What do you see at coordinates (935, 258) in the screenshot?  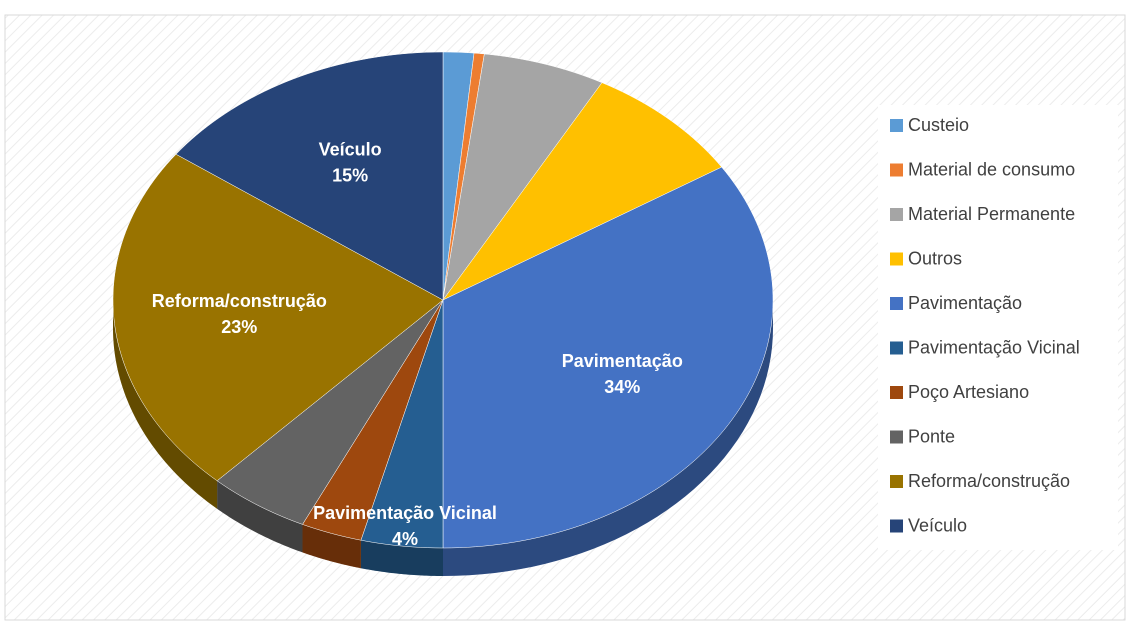 I see `legend-label: Outros` at bounding box center [935, 258].